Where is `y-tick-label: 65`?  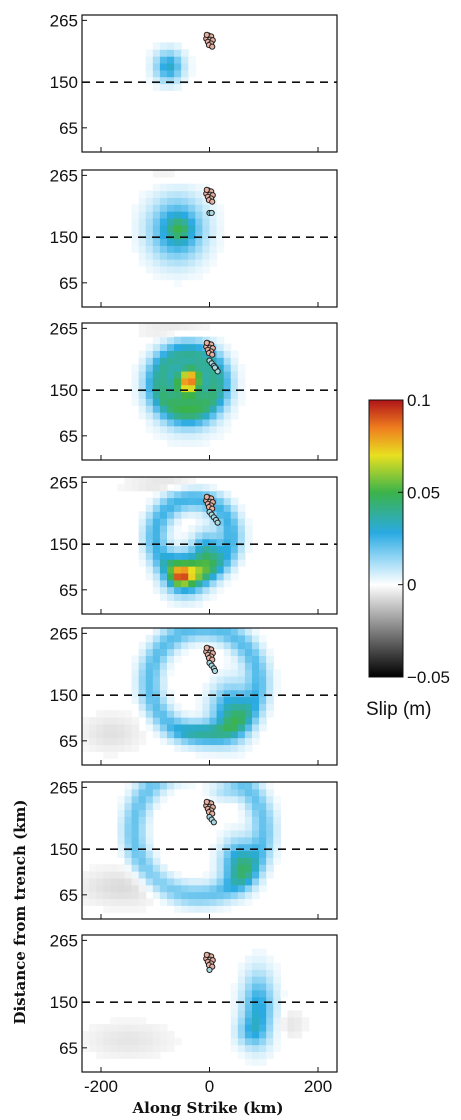 y-tick-label: 65 is located at coordinates (68, 283).